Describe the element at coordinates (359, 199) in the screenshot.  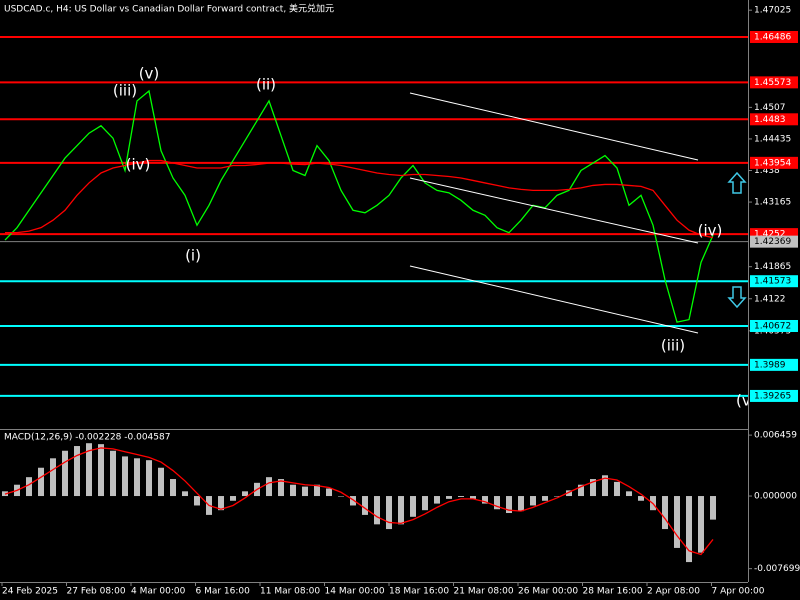
I see `moving-average` at that location.